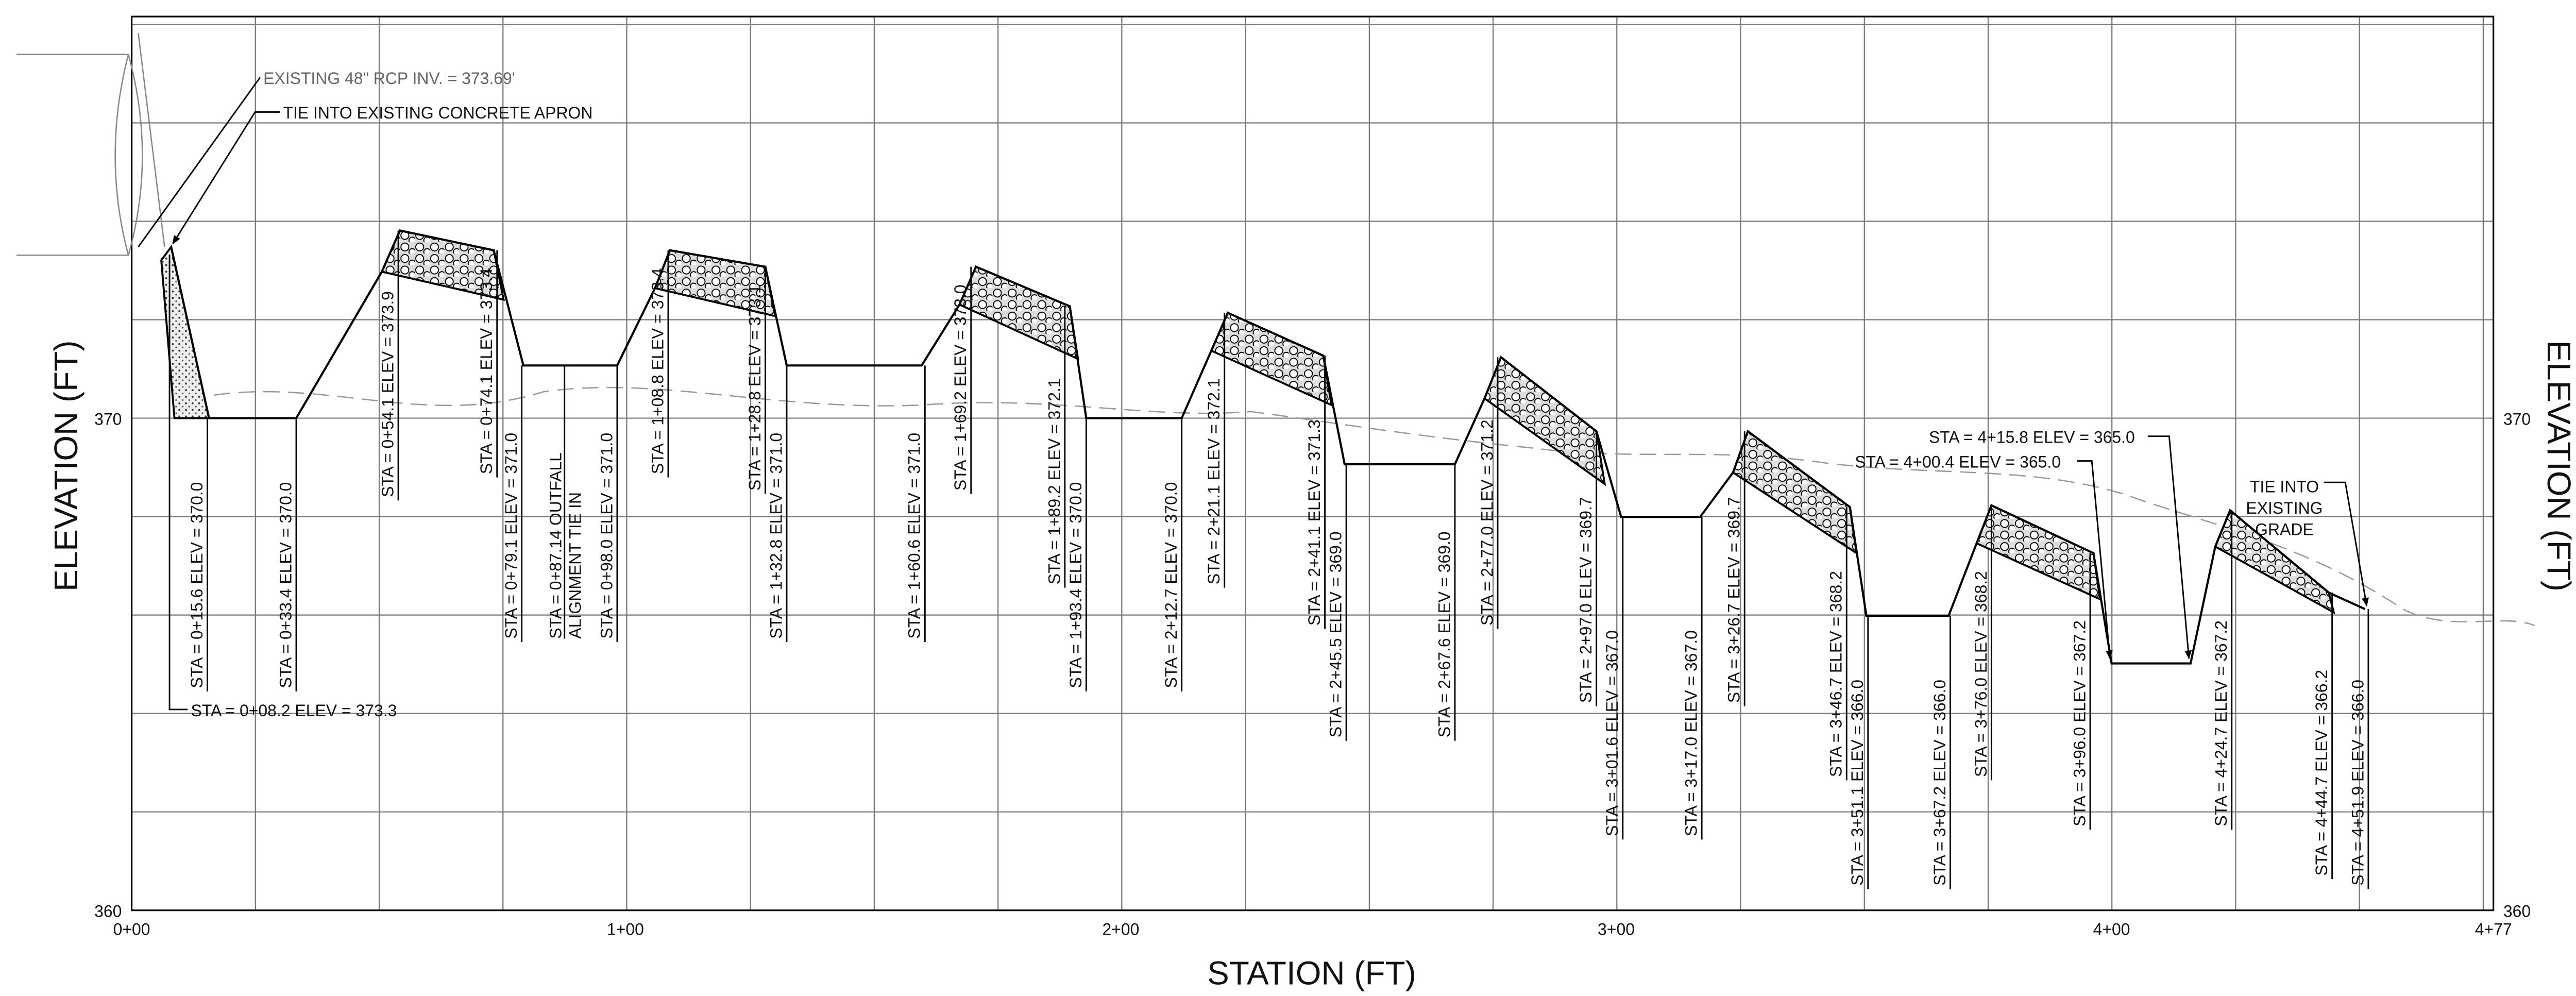  What do you see at coordinates (65, 466) in the screenshot?
I see `y-axis-title: ELEVATION (FT)` at bounding box center [65, 466].